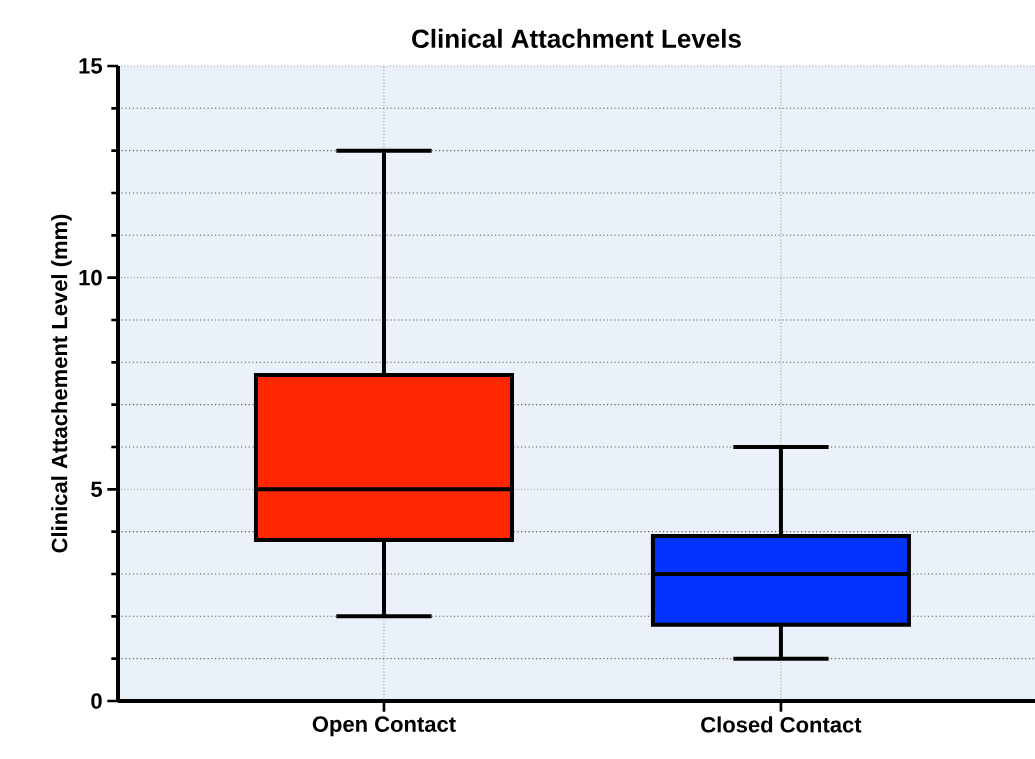  I want to click on x-tick-label: Open Contact, so click(384, 726).